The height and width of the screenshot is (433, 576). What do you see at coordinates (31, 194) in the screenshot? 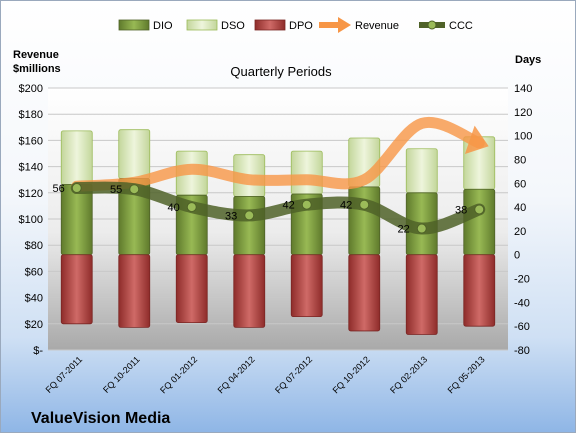
I see `left-tick-label: $120` at bounding box center [31, 194].